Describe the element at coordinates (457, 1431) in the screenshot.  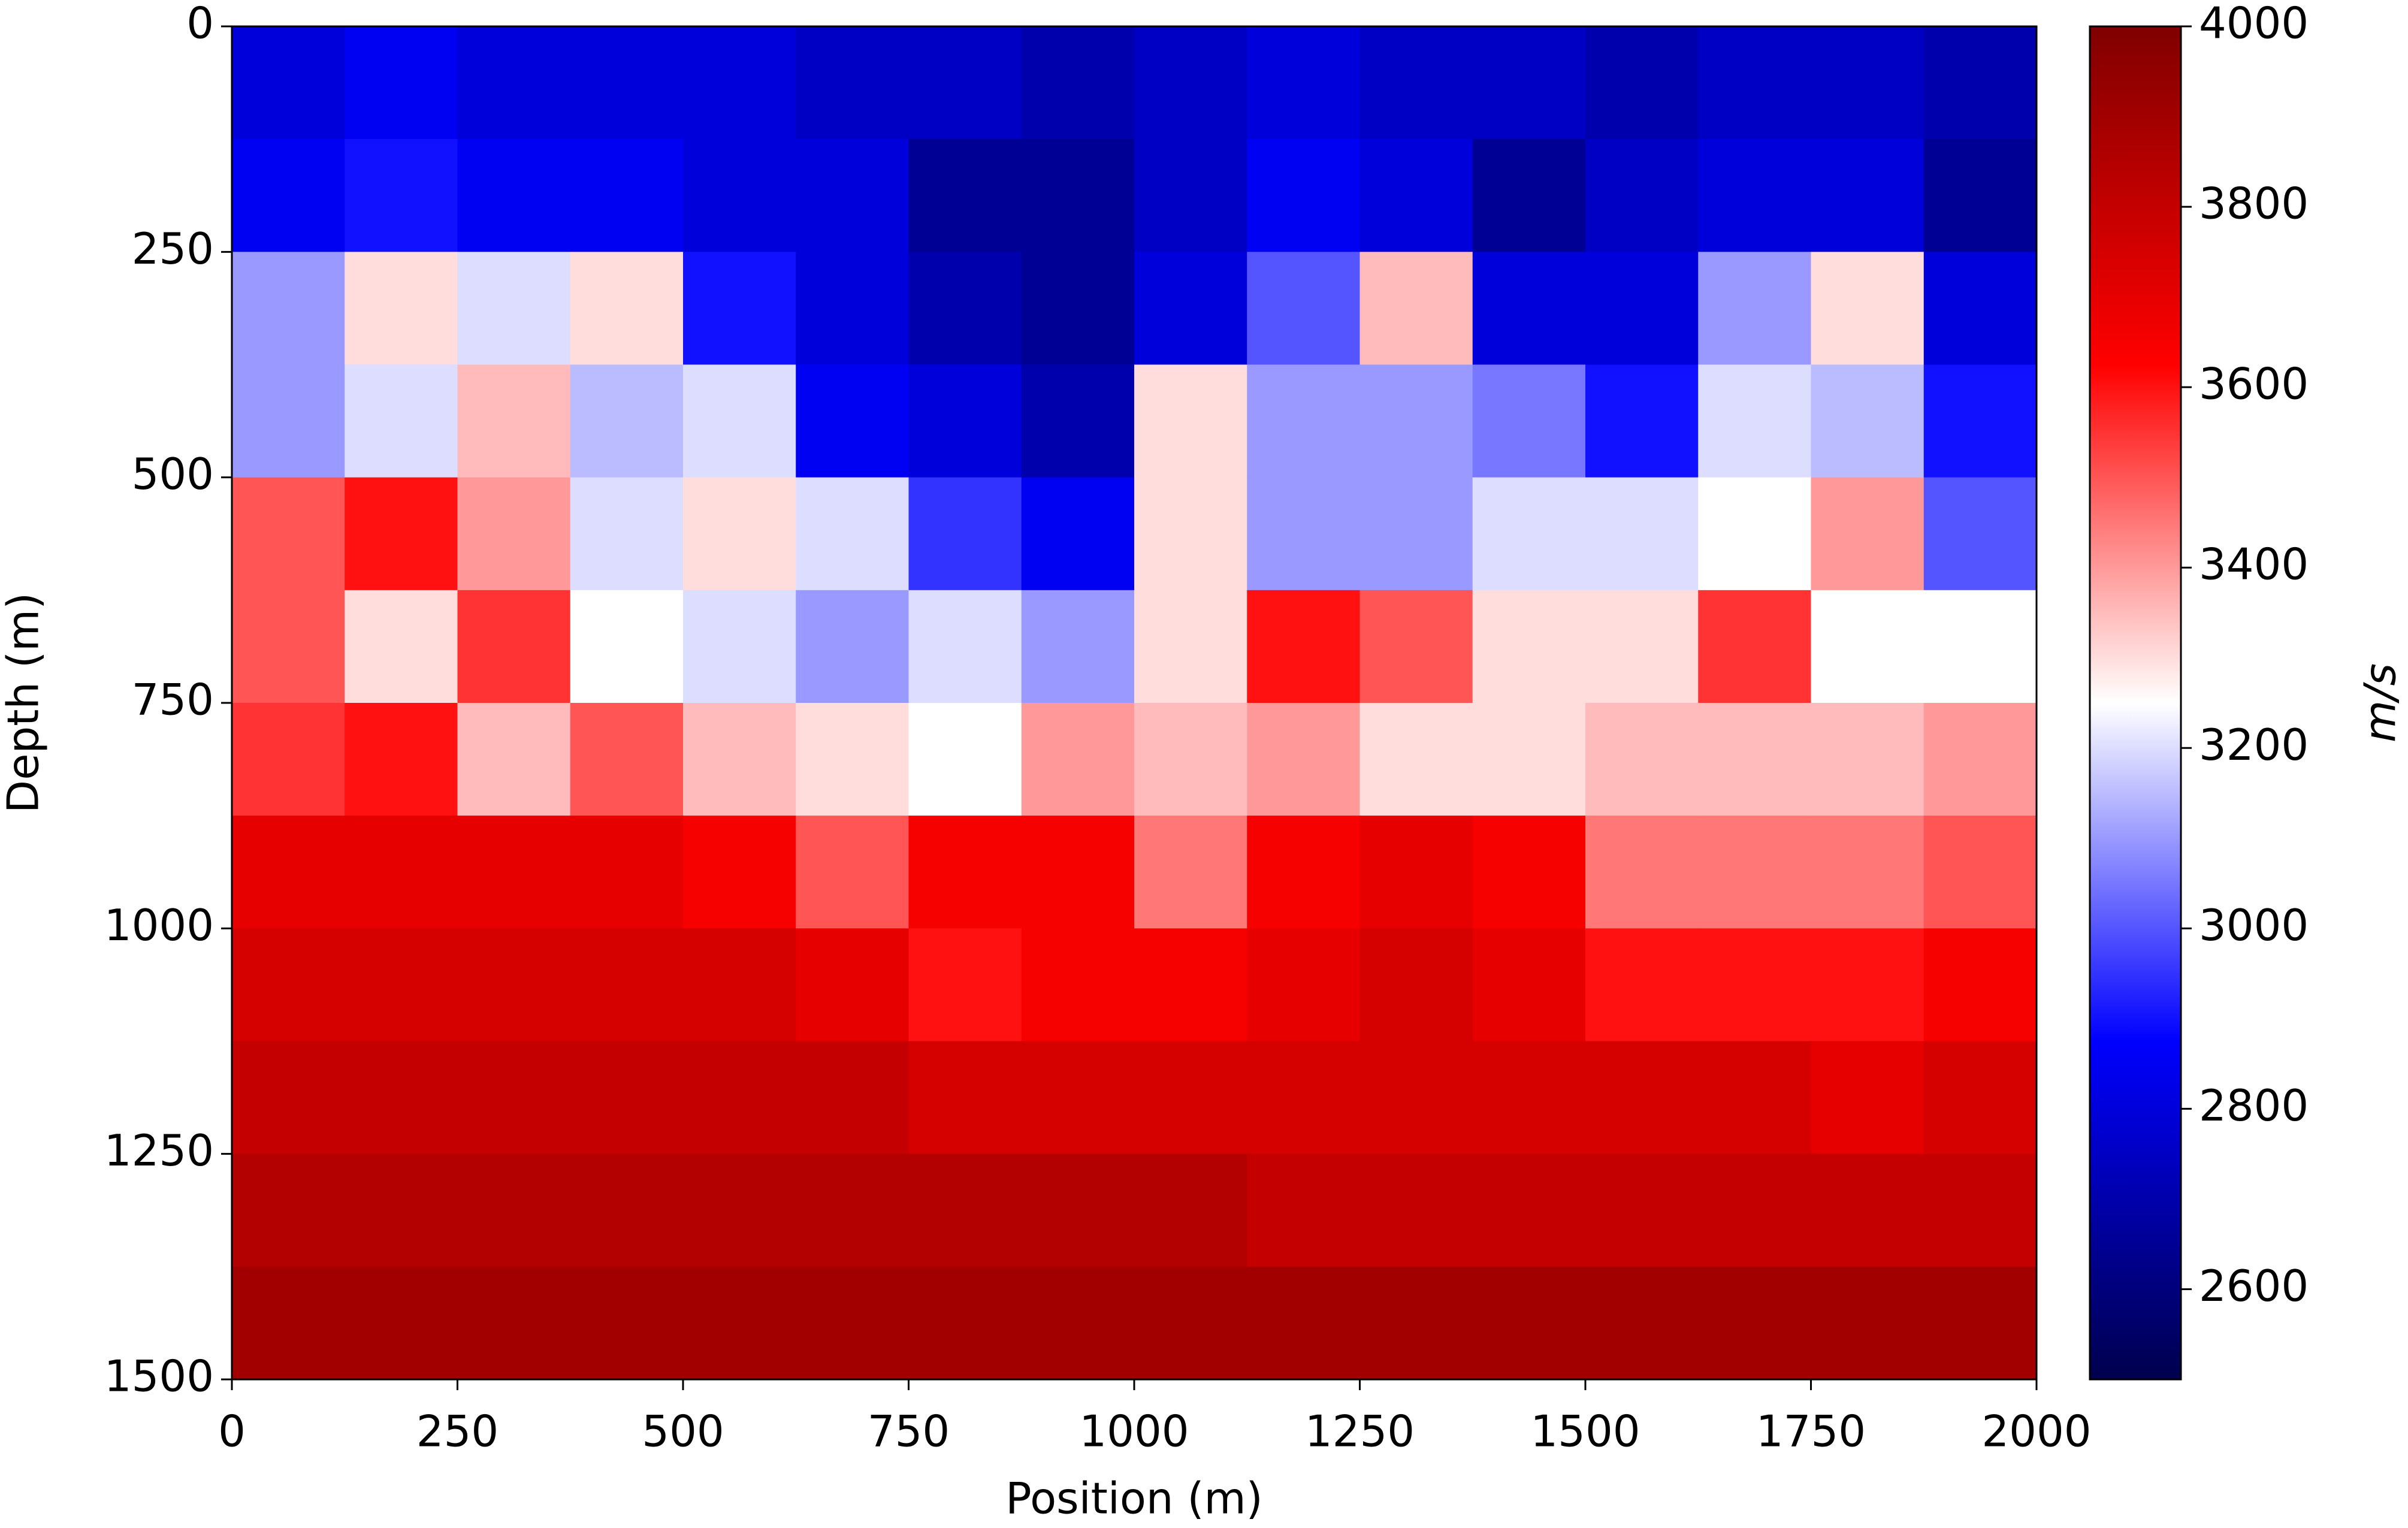
I see `x-tick-label: 250` at that location.